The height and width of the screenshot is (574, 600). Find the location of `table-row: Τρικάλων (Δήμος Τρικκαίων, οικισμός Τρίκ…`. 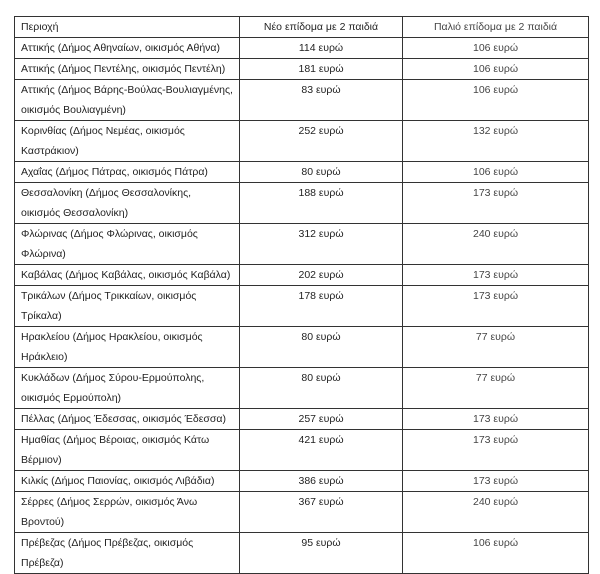

table-row: Τρικάλων (Δήμος Τρικκαίων, οικισμός Τρίκ… is located at coordinates (301, 306).